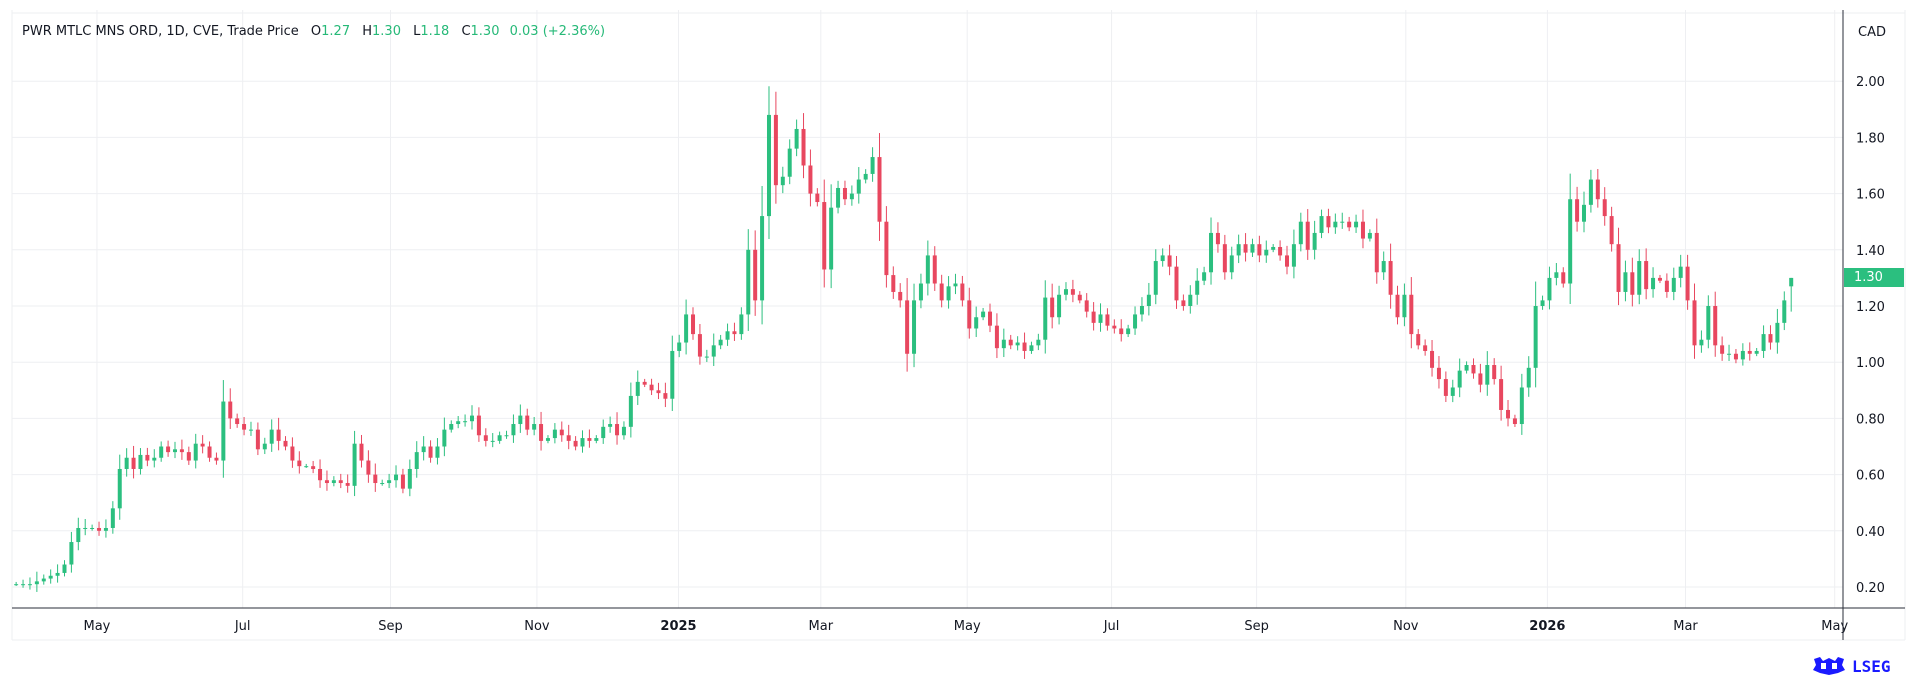 Image resolution: width=1920 pixels, height=681 pixels. I want to click on y-tick-label: 1.40, so click(1870, 251).